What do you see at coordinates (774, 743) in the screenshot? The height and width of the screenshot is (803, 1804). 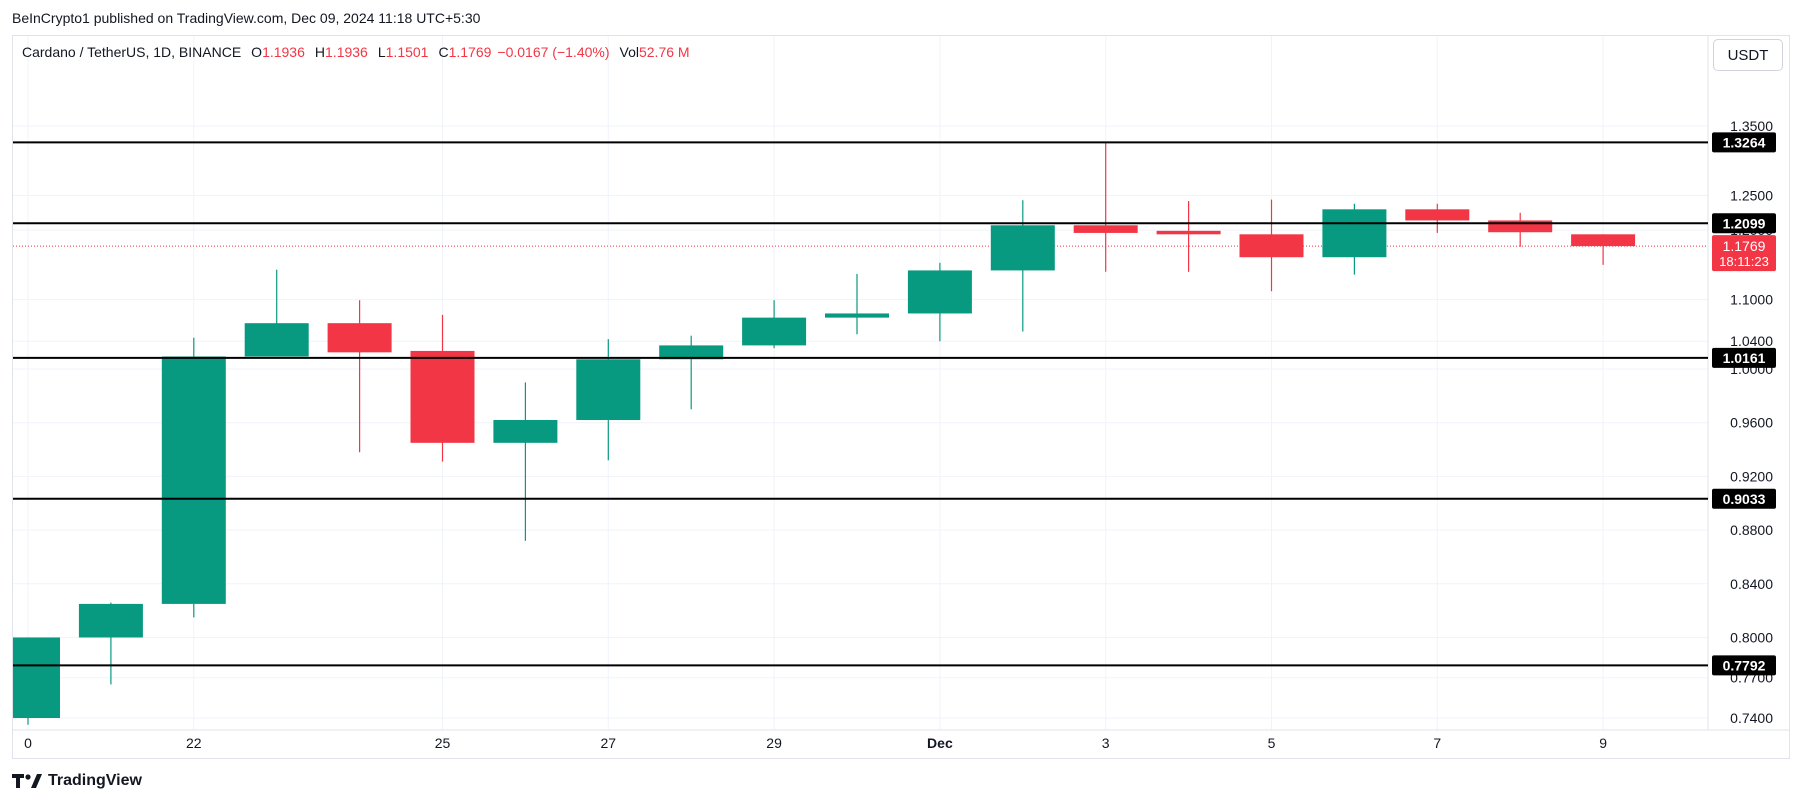 I see `x-tick-label: 29` at bounding box center [774, 743].